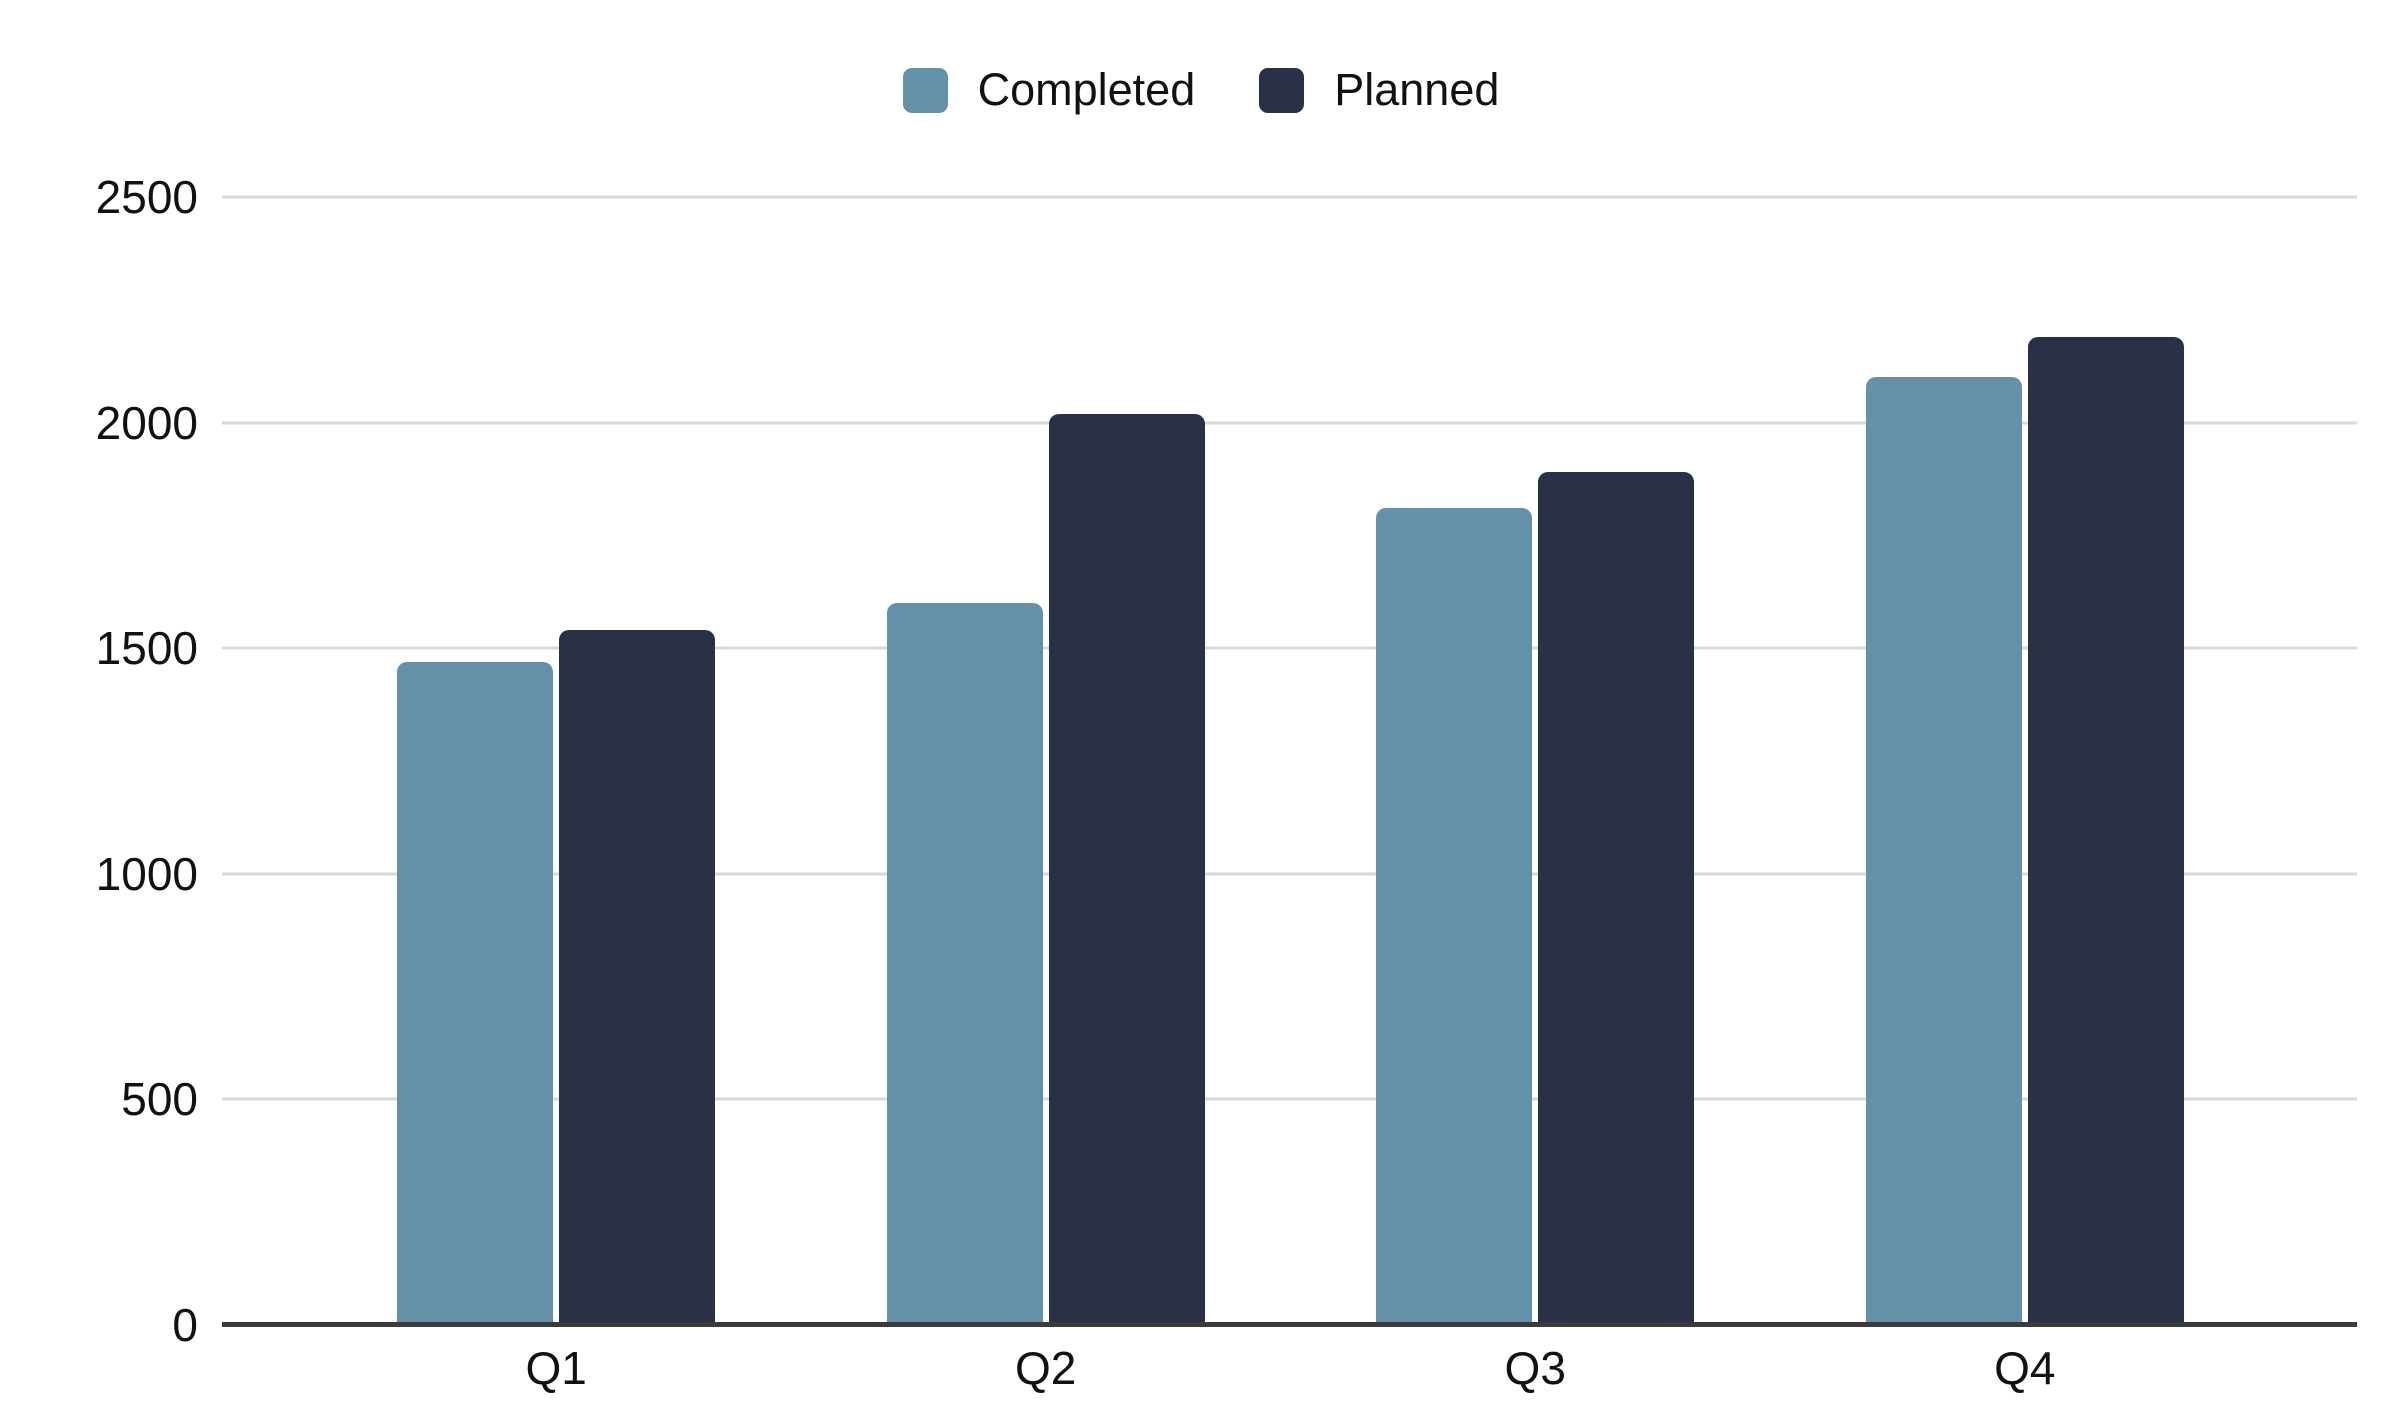 This screenshot has height=1412, width=2402. I want to click on gridline-2000, so click(1289, 423).